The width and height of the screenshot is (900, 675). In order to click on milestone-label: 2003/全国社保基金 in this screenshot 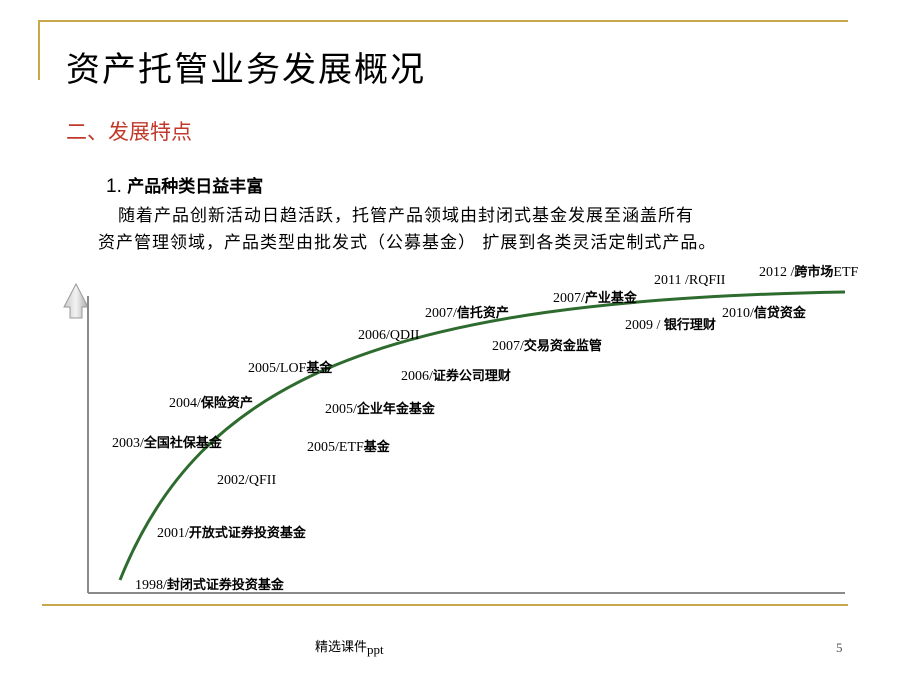, I will do `click(167, 443)`.